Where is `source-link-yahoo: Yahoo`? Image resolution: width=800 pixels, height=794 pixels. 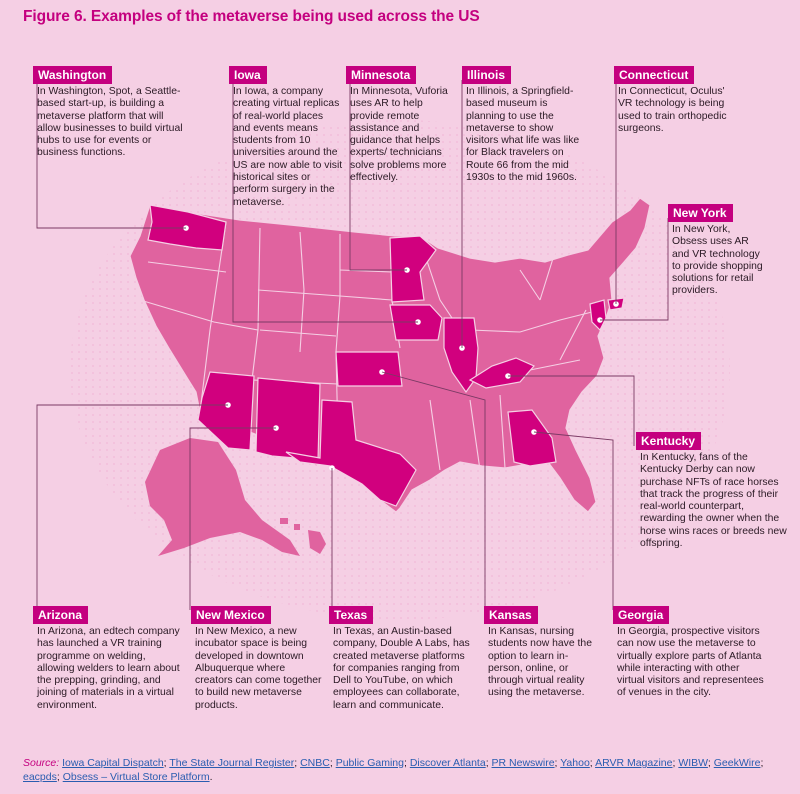 source-link-yahoo: Yahoo is located at coordinates (575, 763).